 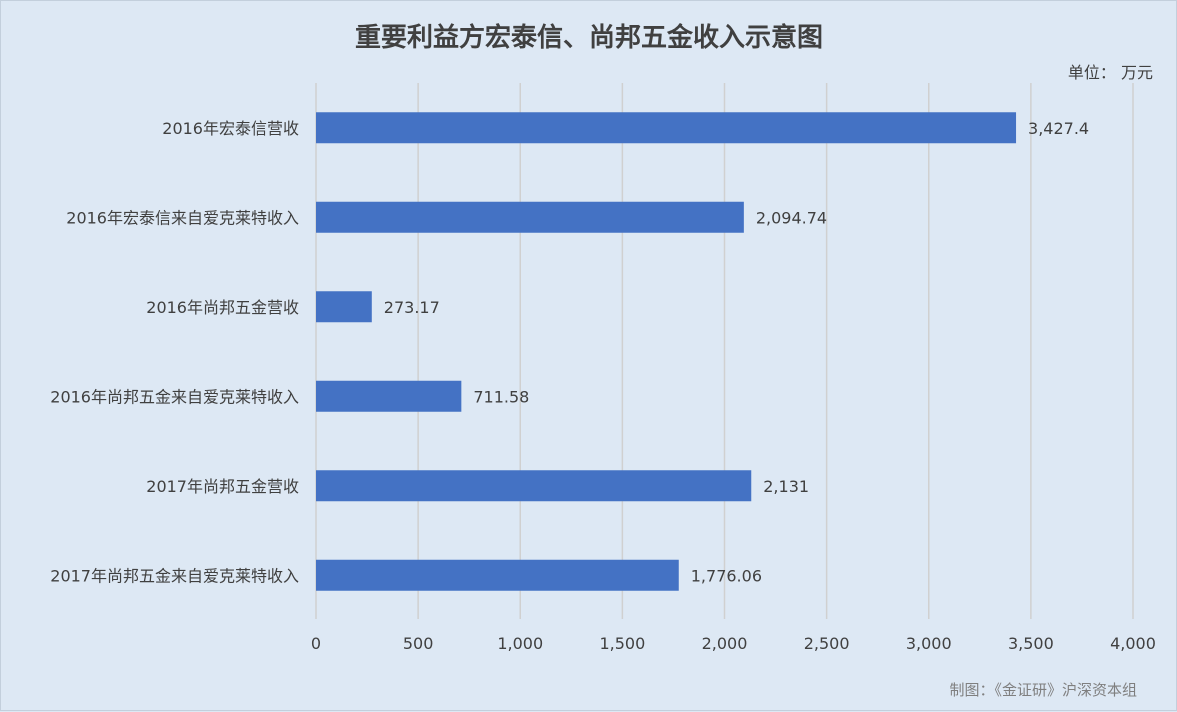 I want to click on category-label: 2016年尚邦五金来自爱克莱特收入, so click(x=174, y=396).